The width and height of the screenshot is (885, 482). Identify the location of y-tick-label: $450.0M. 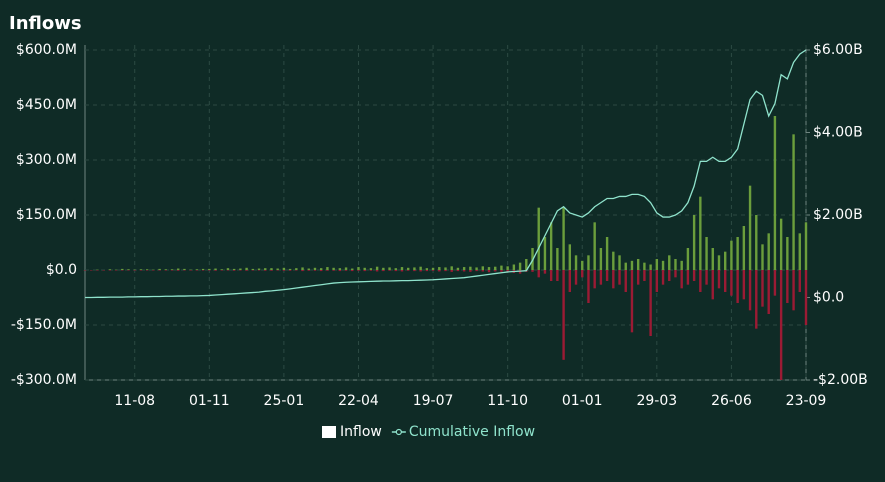
(46, 105).